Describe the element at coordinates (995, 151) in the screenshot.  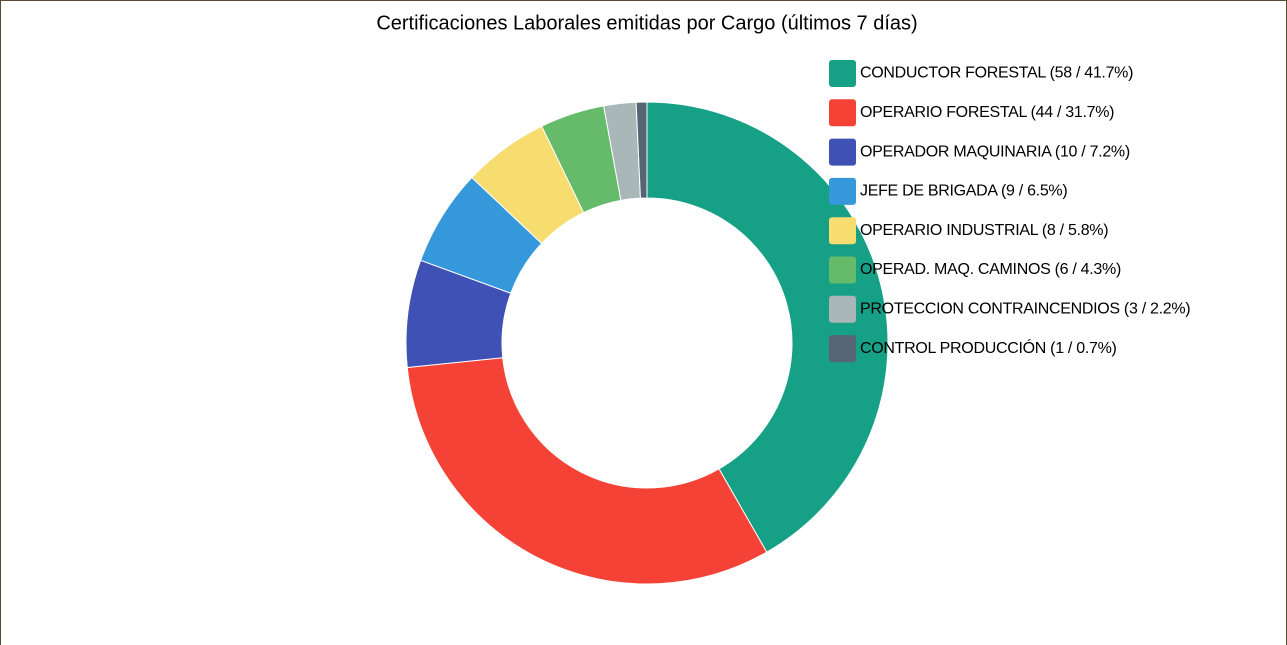
I see `legend-label: OPERADOR MAQUINARIA (10 / 7.2%)` at that location.